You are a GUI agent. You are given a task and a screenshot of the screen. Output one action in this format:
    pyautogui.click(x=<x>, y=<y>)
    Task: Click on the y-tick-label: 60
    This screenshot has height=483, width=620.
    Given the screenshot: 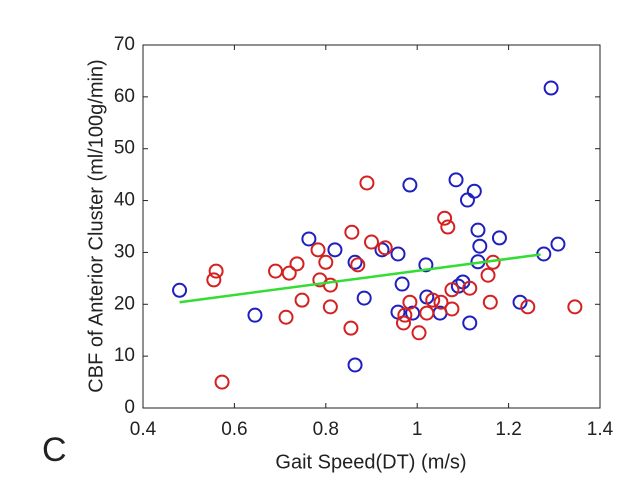 What is the action you would take?
    pyautogui.click(x=124, y=96)
    